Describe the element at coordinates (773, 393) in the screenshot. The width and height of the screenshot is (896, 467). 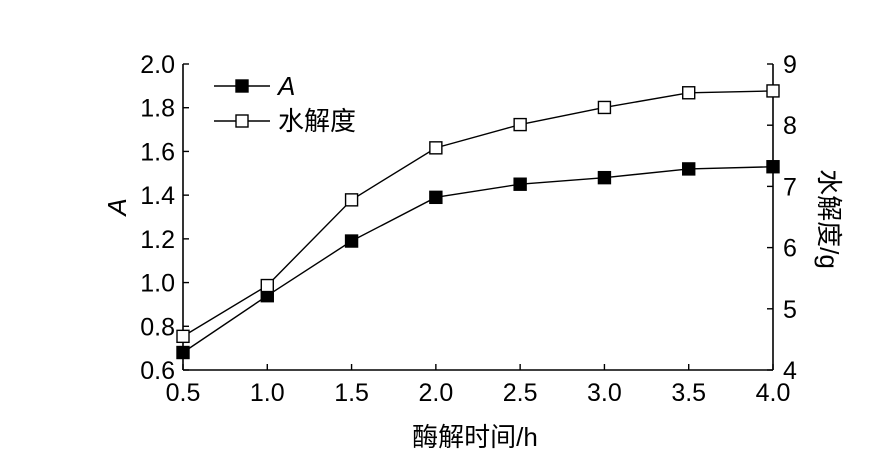
I see `x-tick-label: 4.0` at that location.